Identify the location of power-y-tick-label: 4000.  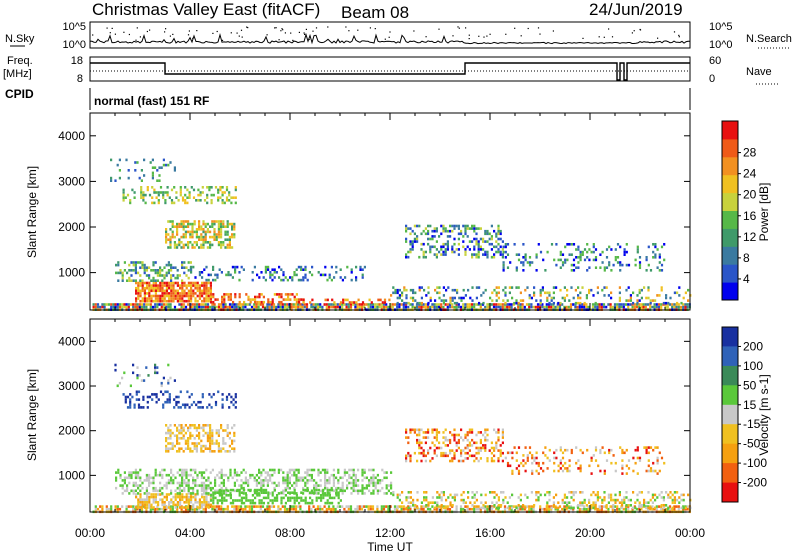
(71, 136).